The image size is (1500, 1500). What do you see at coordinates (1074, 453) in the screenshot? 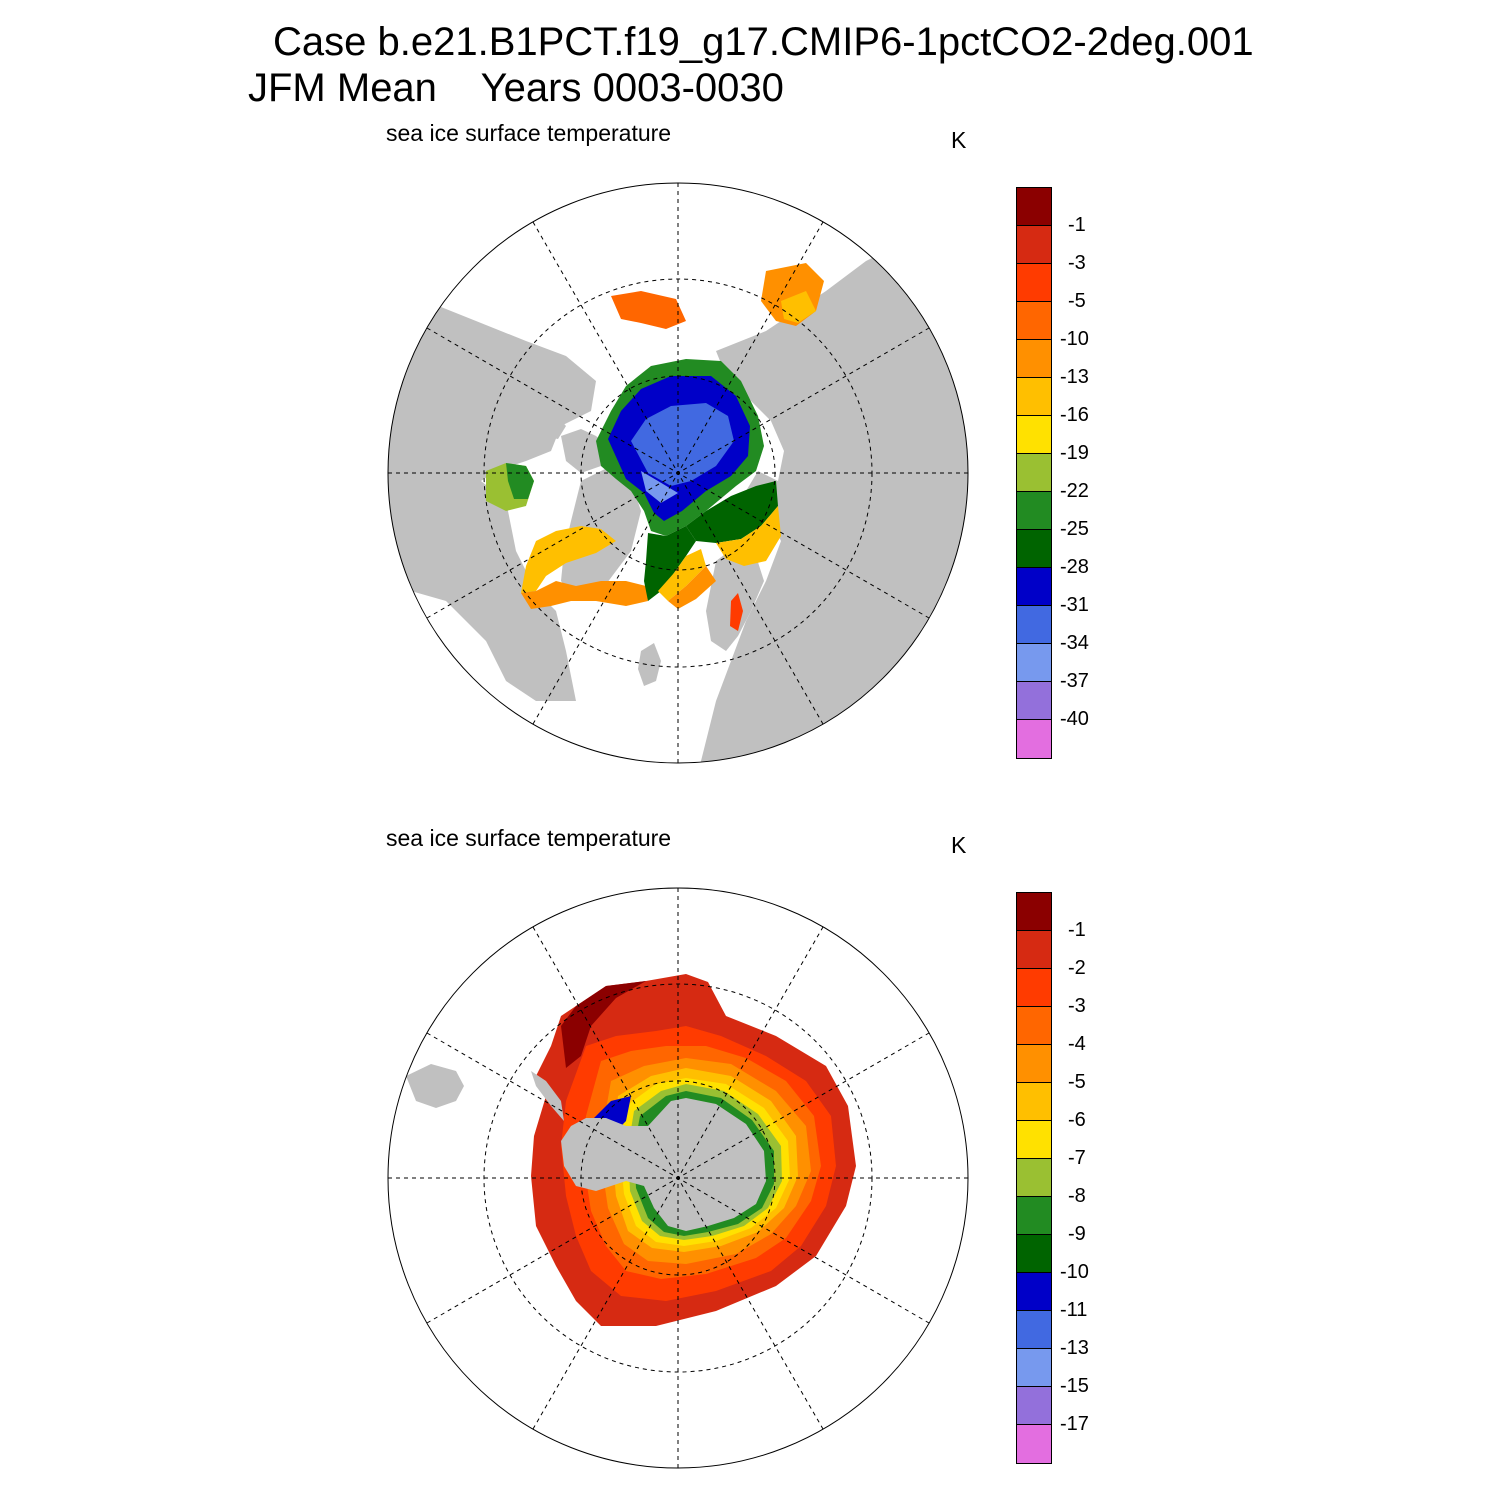
I see `colorbar-tick-label: -19` at bounding box center [1074, 453].